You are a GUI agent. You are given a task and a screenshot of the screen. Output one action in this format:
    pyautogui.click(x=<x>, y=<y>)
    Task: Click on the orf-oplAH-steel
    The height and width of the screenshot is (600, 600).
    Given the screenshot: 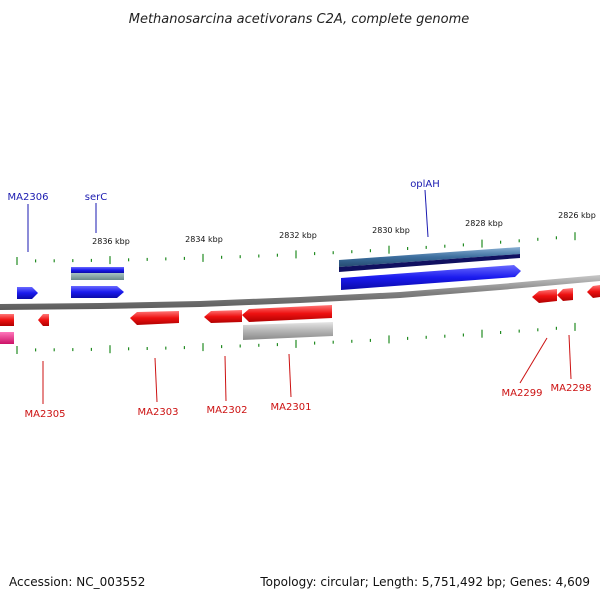 What is the action you would take?
    pyautogui.click(x=429, y=257)
    